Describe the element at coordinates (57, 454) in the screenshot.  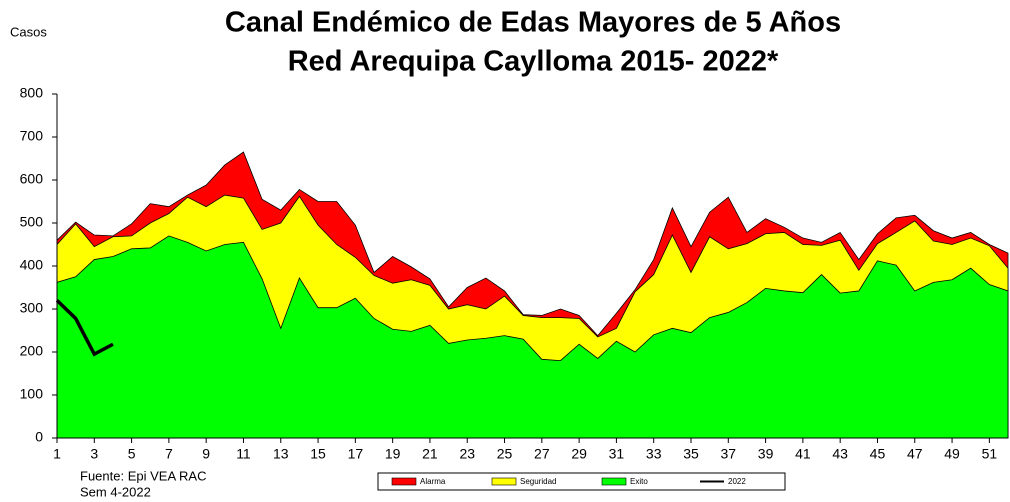
I see `x-tick-label: 1` at that location.